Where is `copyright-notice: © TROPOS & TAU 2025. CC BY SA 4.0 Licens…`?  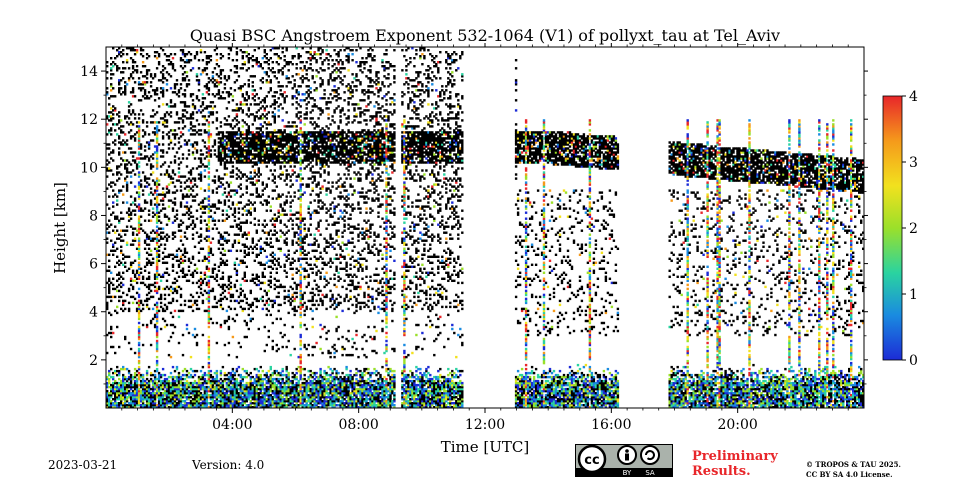 copyright-notice: © TROPOS & TAU 2025. CC BY SA 4.0 Licens… is located at coordinates (853, 470).